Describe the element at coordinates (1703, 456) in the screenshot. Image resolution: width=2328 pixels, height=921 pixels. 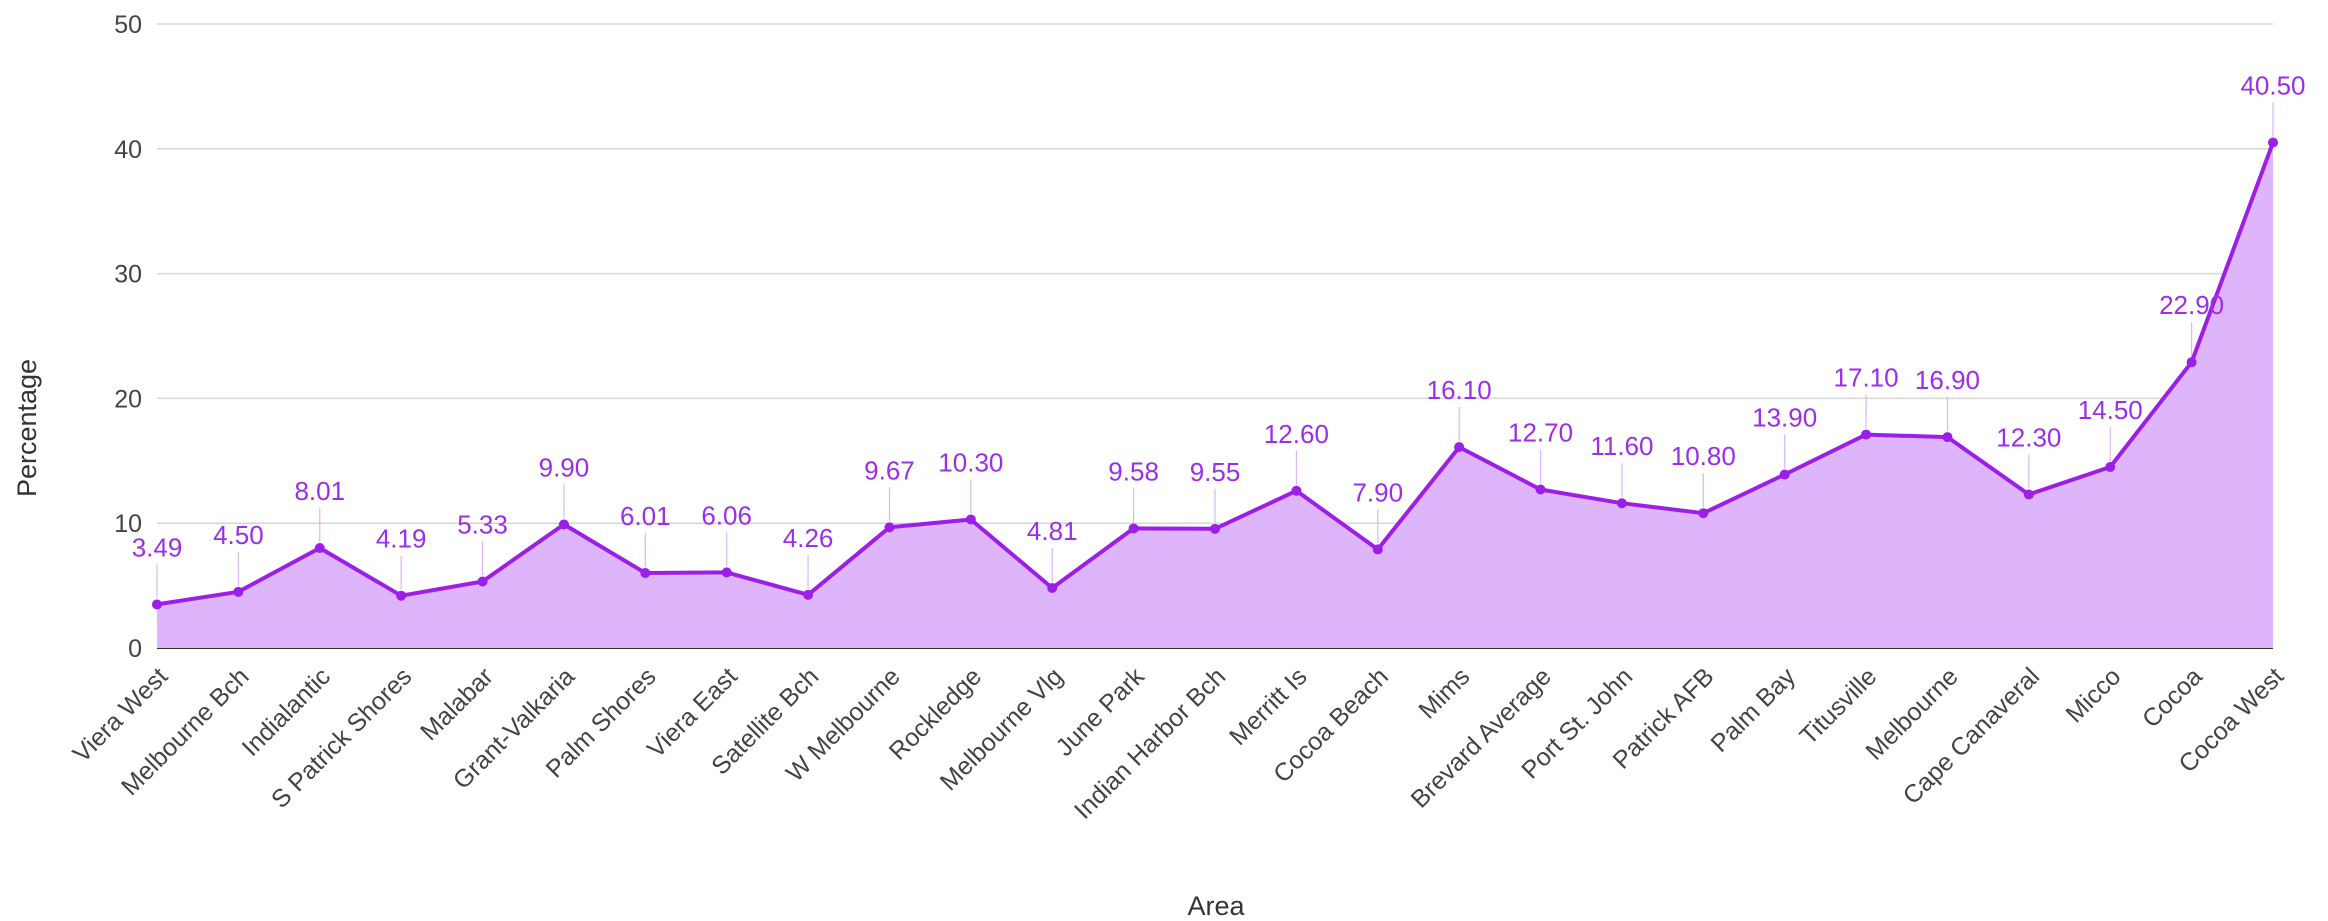
I see `data-label: 10.80` at that location.